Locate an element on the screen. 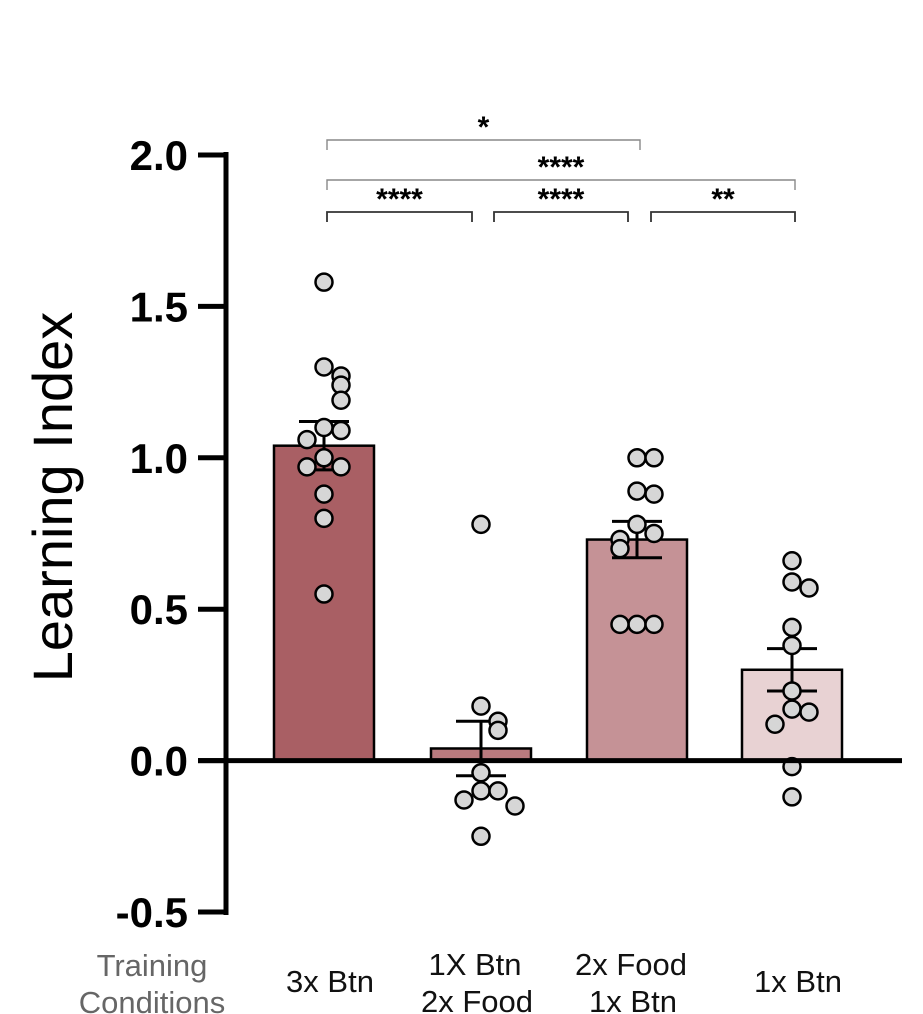  y-tick-label: 2.0 is located at coordinates (159, 155).